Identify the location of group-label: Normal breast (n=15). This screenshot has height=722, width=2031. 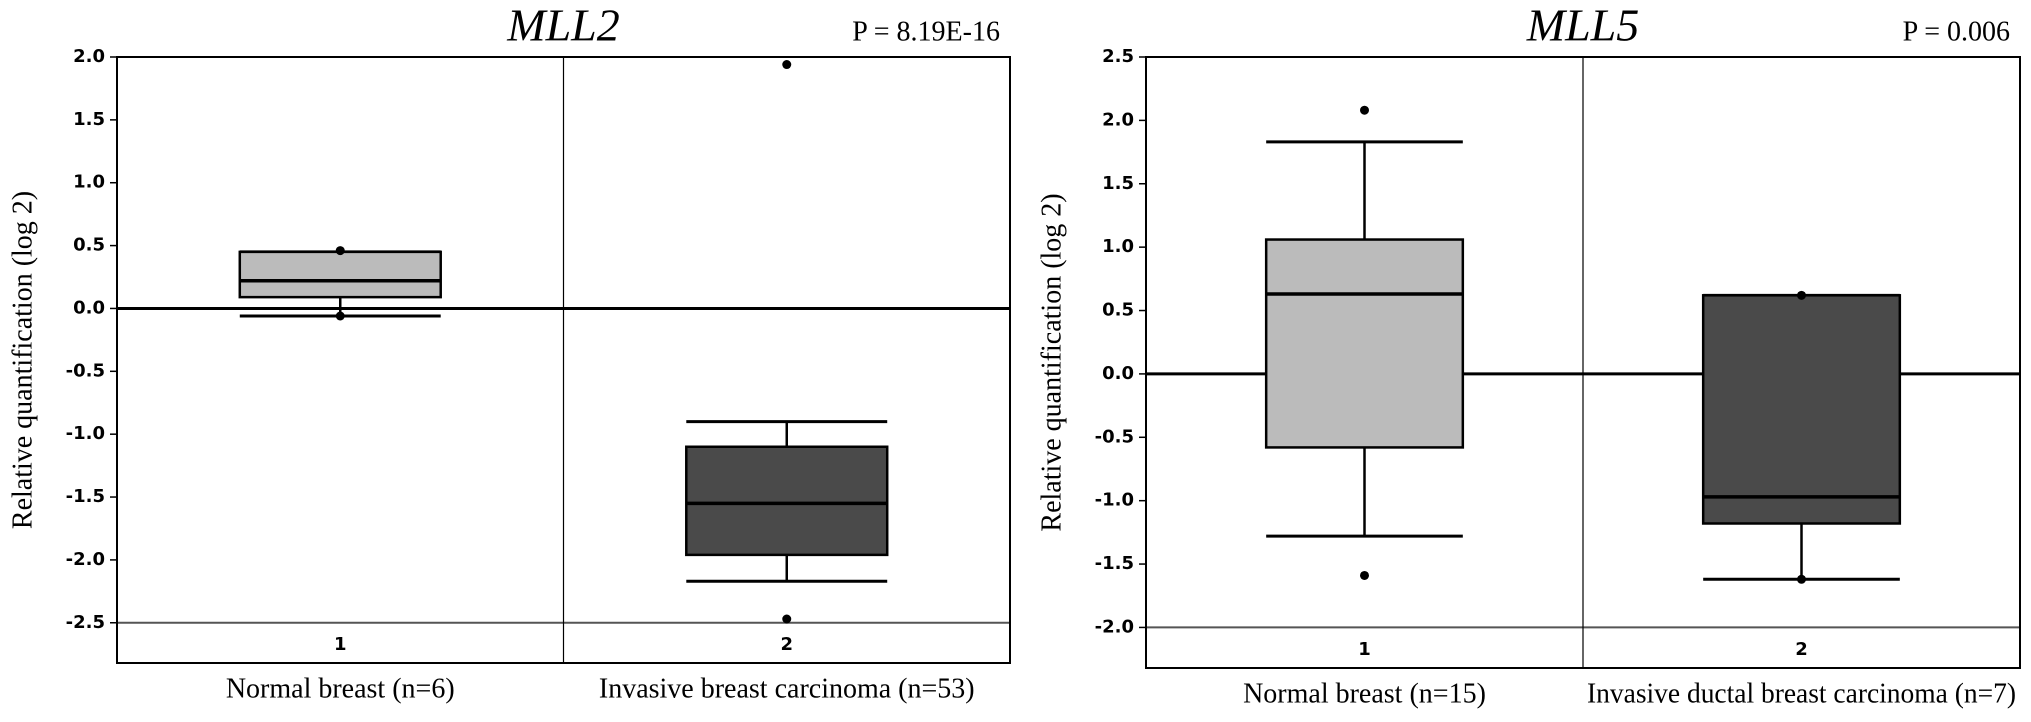
(1364, 693).